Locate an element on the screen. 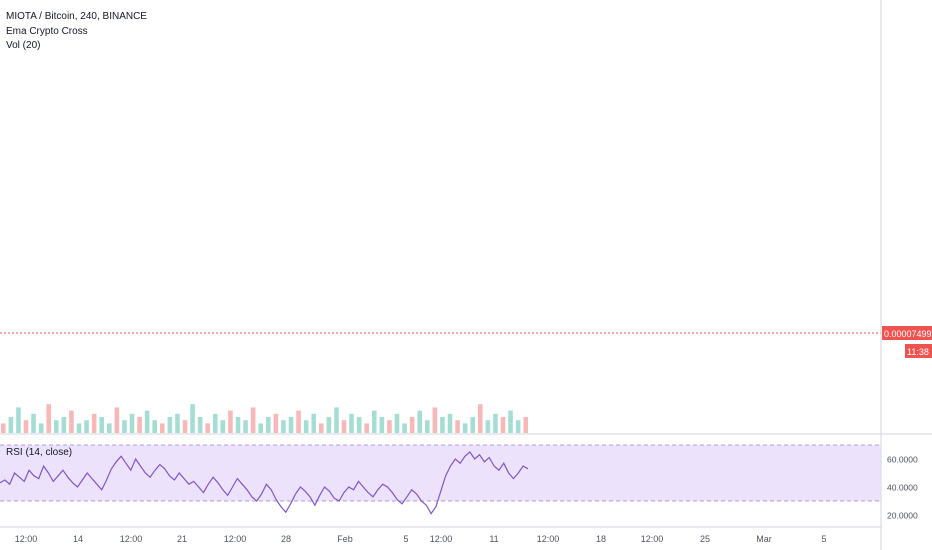 The width and height of the screenshot is (932, 550). time-tick-label: 21 is located at coordinates (182, 539).